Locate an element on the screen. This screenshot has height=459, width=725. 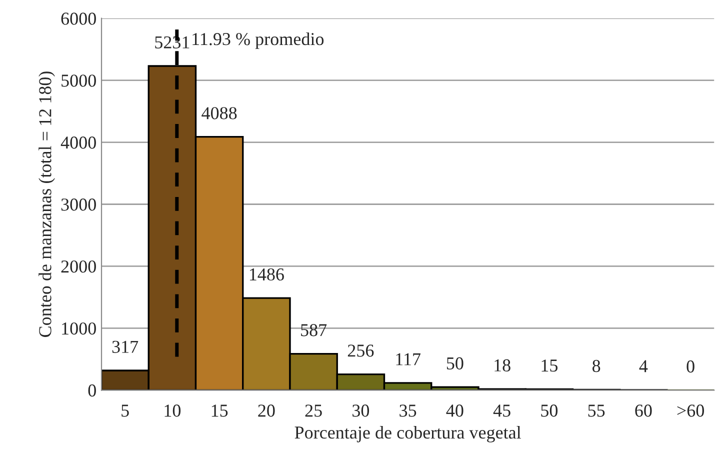
x-tick-label: 45 is located at coordinates (501, 410).